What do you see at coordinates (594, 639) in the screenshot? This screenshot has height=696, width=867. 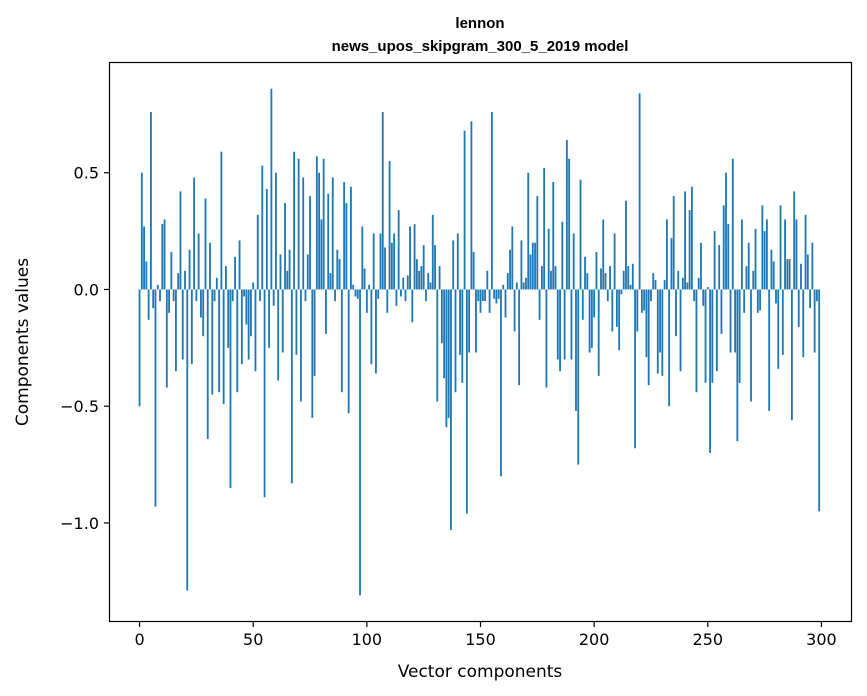 I see `x-tick-label: 200` at bounding box center [594, 639].